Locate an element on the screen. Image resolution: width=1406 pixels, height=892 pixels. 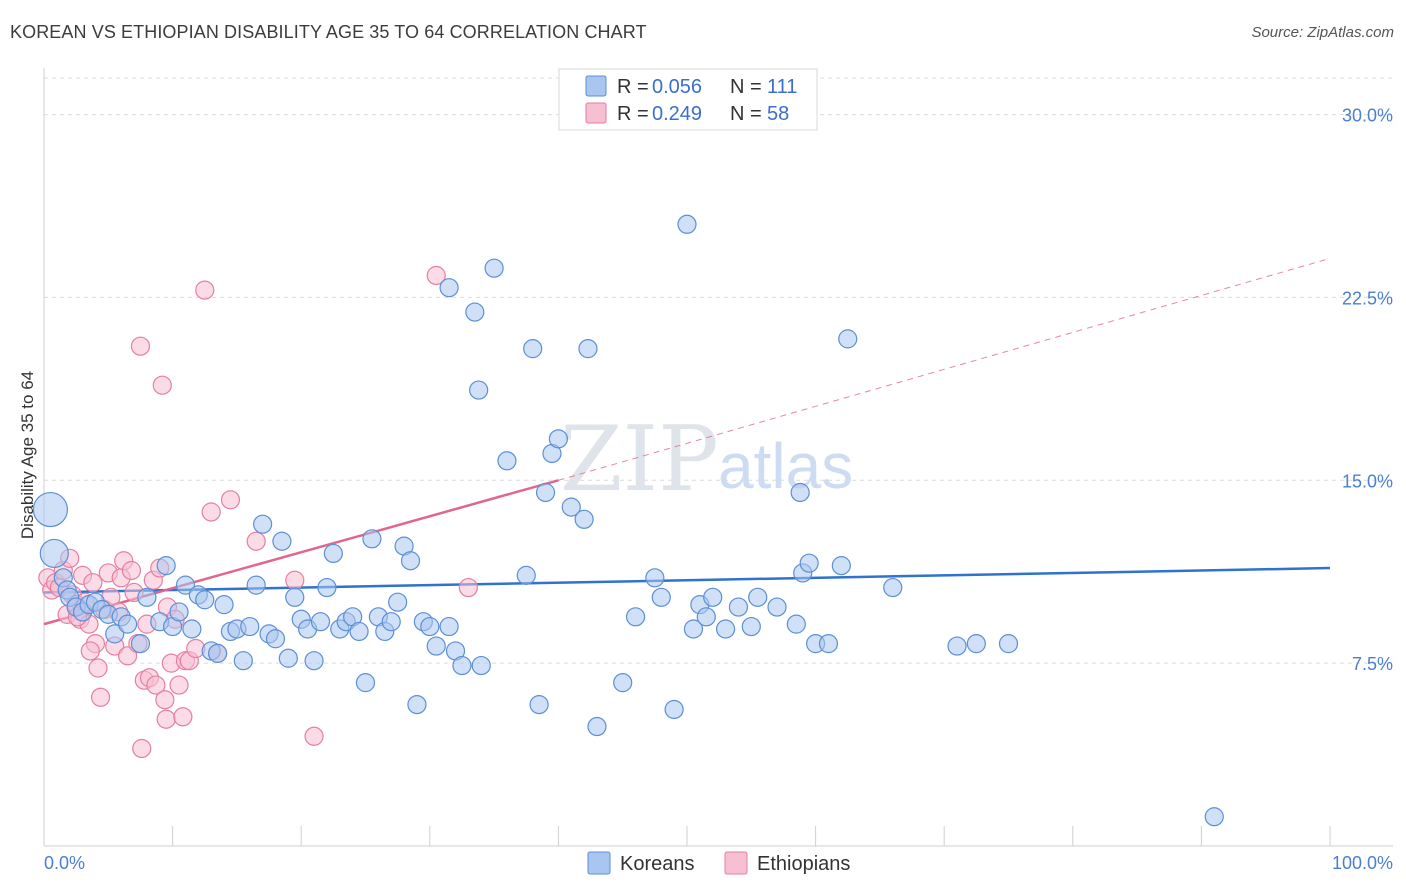
y-tick-label: 22.5% is located at coordinates (1367, 298).